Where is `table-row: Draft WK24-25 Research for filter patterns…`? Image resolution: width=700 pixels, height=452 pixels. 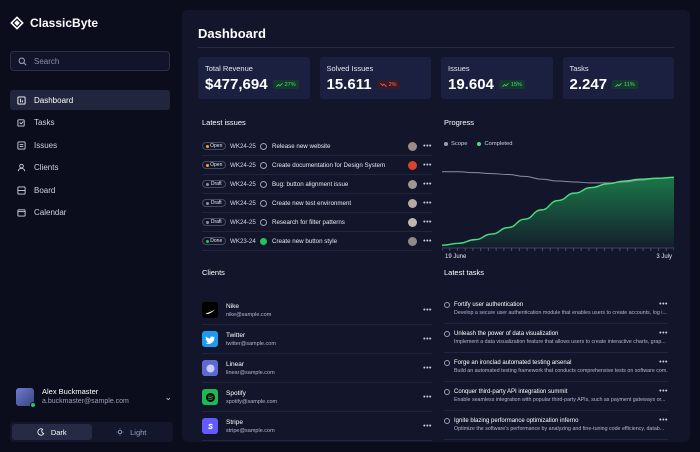 table-row: Draft WK24-25 Research for filter patterns… is located at coordinates (317, 222).